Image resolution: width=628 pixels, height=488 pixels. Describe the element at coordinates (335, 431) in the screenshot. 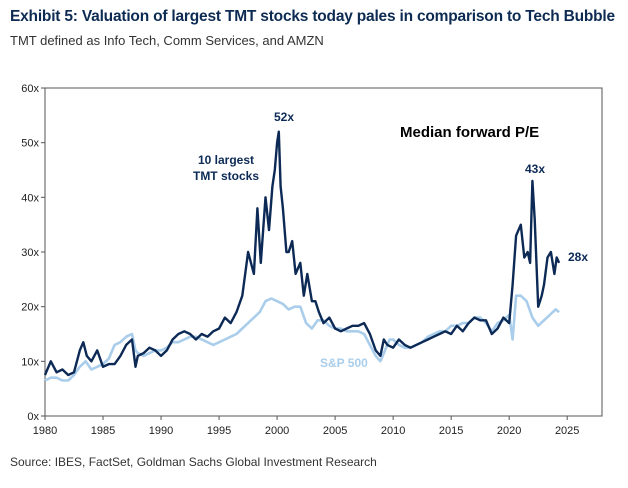

I see `x-tick-label: 2005` at that location.